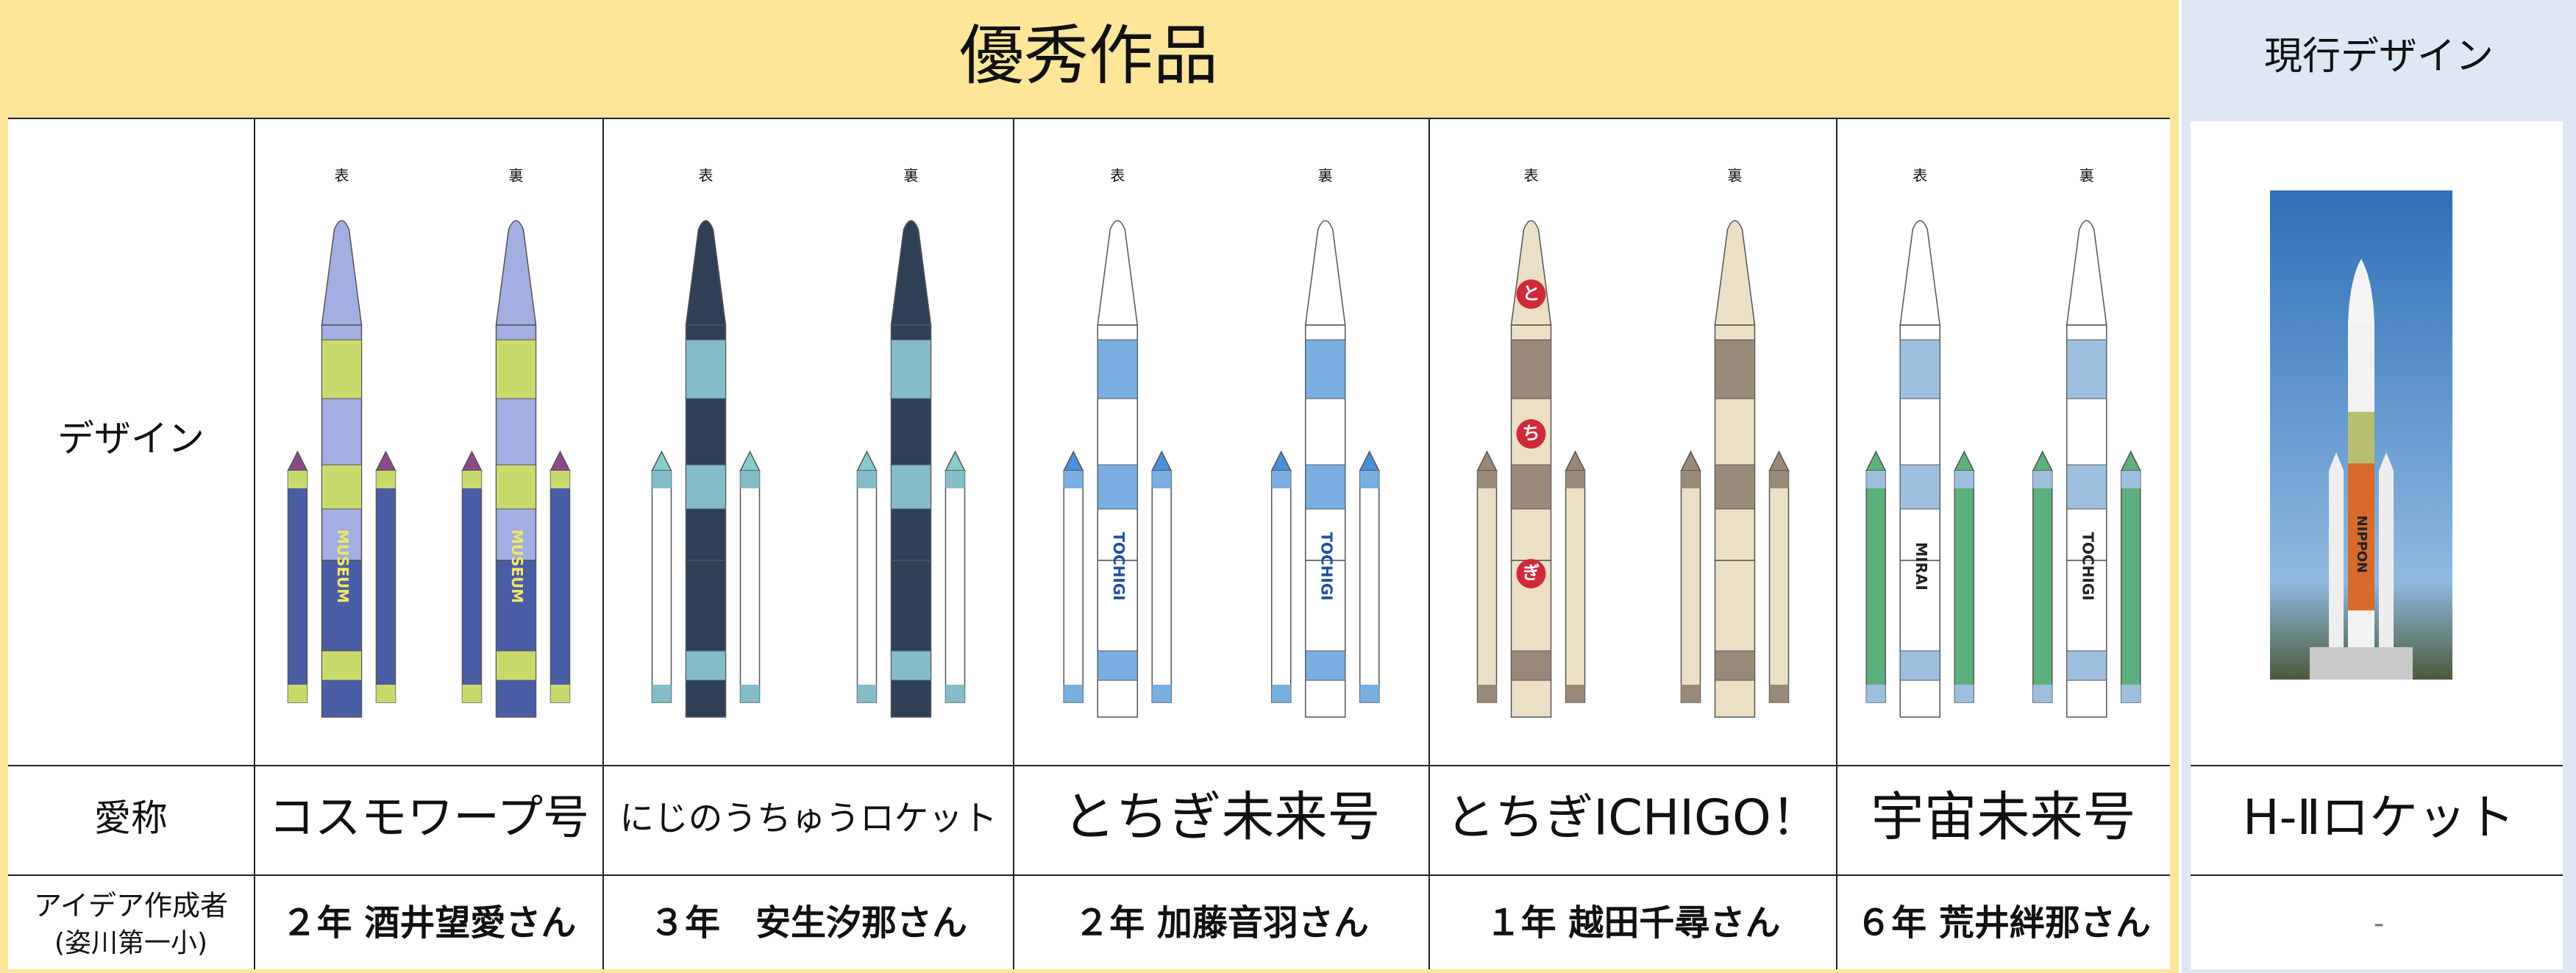 This screenshot has width=2576, height=973. Describe the element at coordinates (2379, 57) in the screenshot. I see `current-title: 現行デザイン` at that location.